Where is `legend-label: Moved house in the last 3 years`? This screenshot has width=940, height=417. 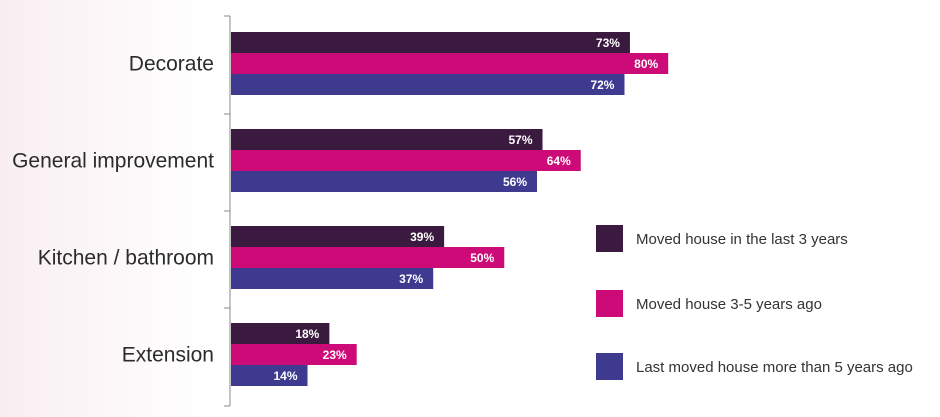
legend-label: Moved house in the last 3 years is located at coordinates (742, 239).